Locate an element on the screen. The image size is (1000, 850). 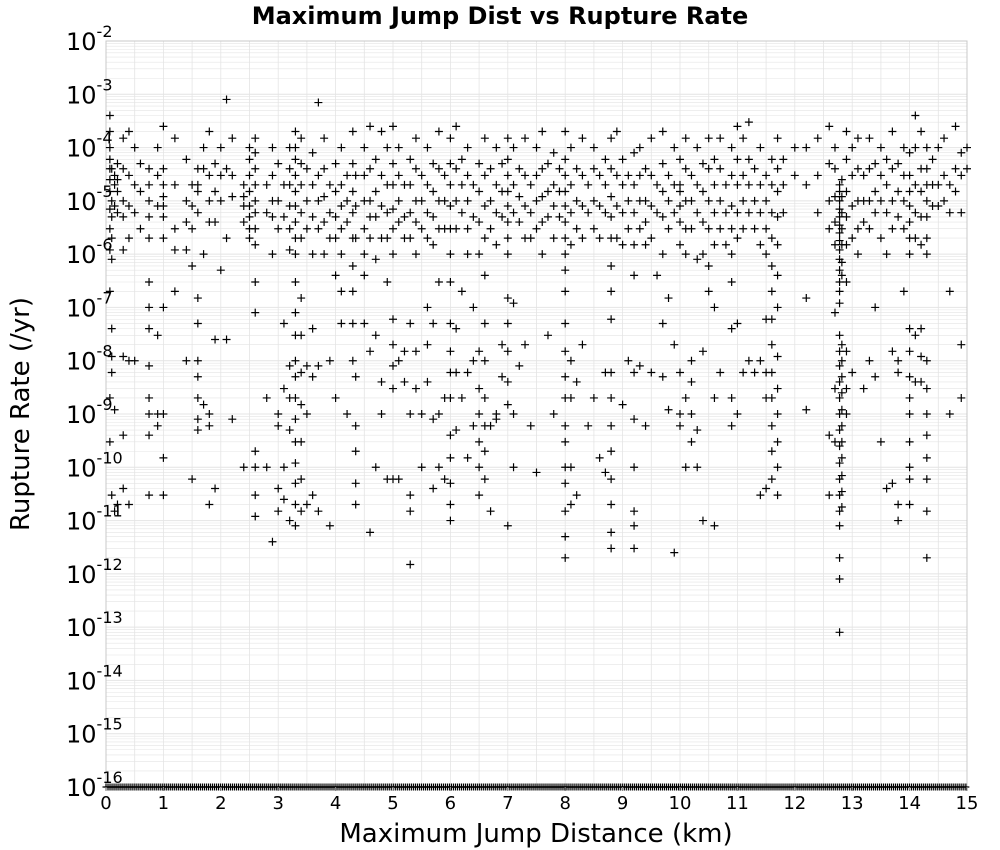
y-tick-label: 10-16 is located at coordinates (94, 785).